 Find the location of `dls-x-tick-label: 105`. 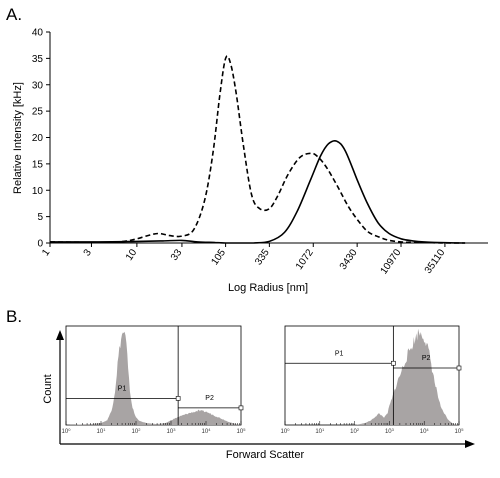

dls-x-tick-label: 105 is located at coordinates (218, 257).